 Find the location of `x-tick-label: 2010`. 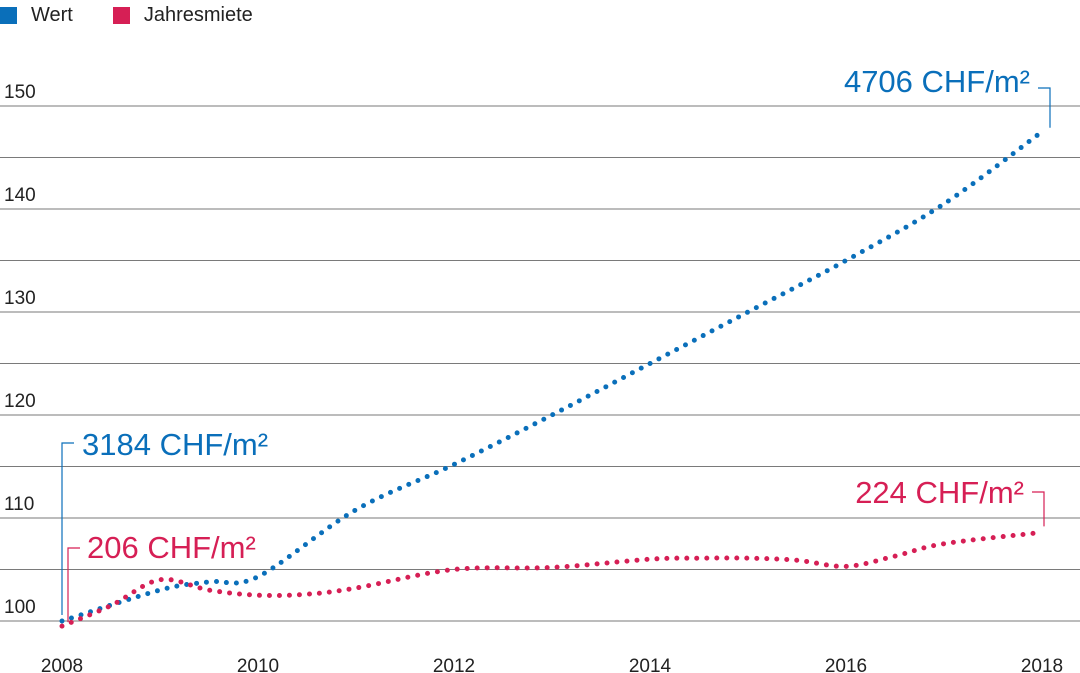

x-tick-label: 2010 is located at coordinates (258, 664).